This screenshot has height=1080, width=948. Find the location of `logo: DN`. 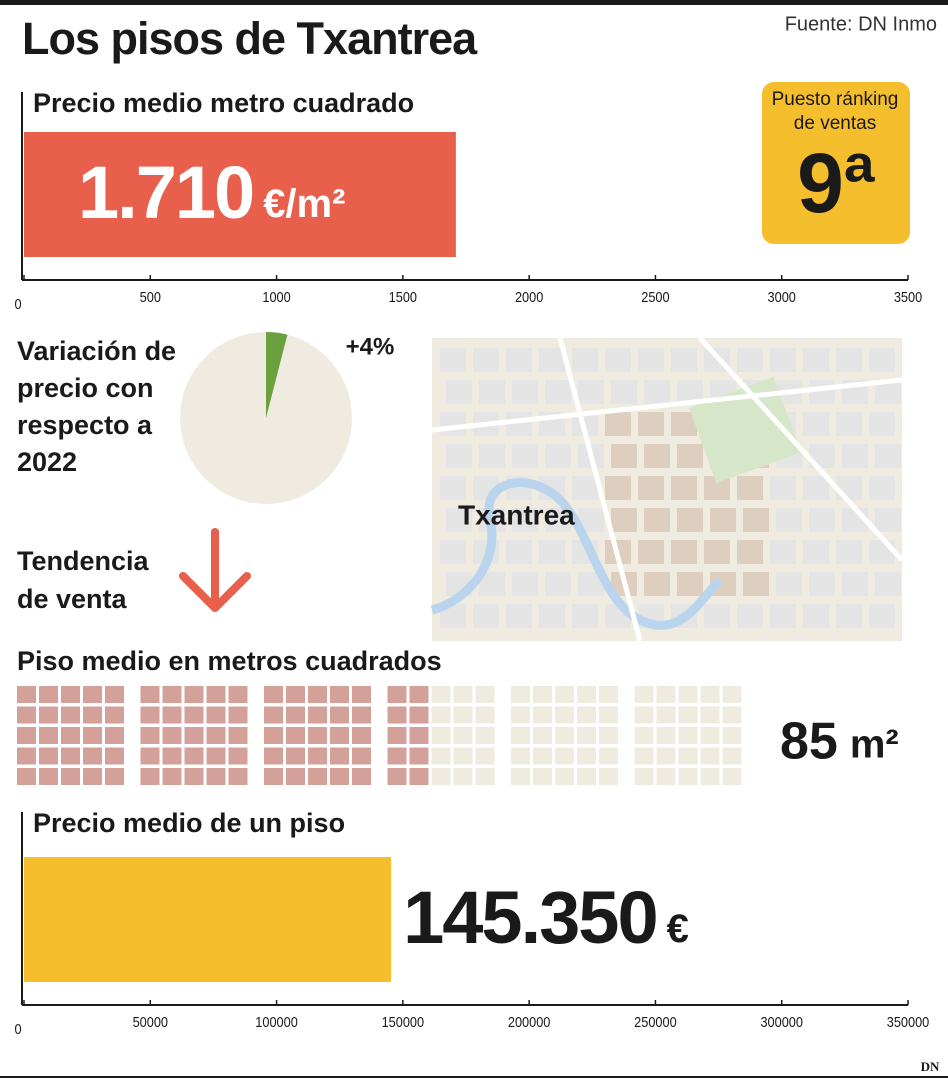

logo: DN is located at coordinates (930, 1066).